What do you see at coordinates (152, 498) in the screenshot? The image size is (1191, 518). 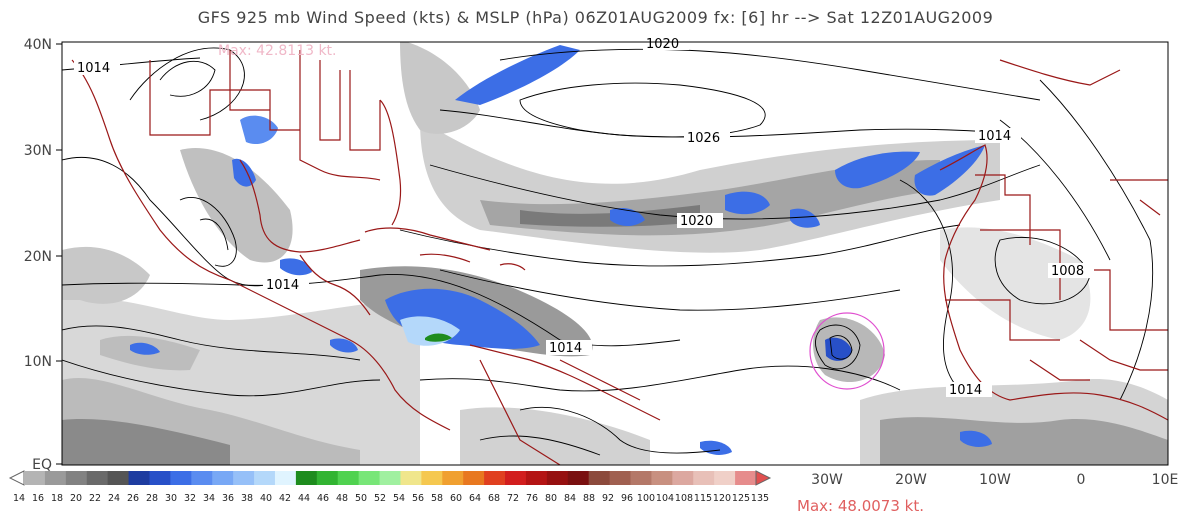 I see `colorbar-tick-label: 28` at bounding box center [152, 498].